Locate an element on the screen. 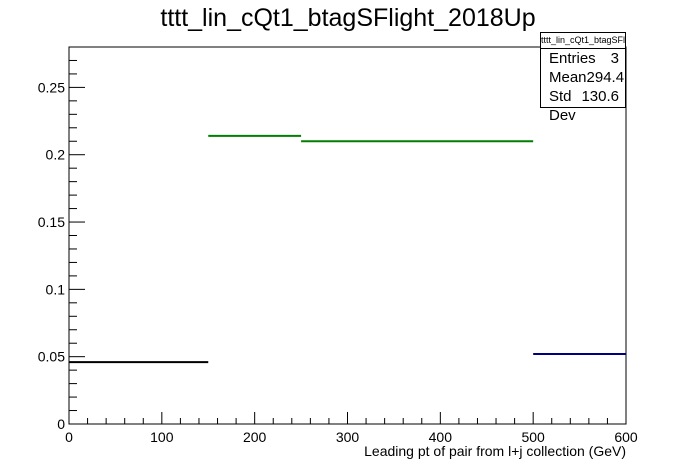  y-tick-label: 0.05 is located at coordinates (51, 357).